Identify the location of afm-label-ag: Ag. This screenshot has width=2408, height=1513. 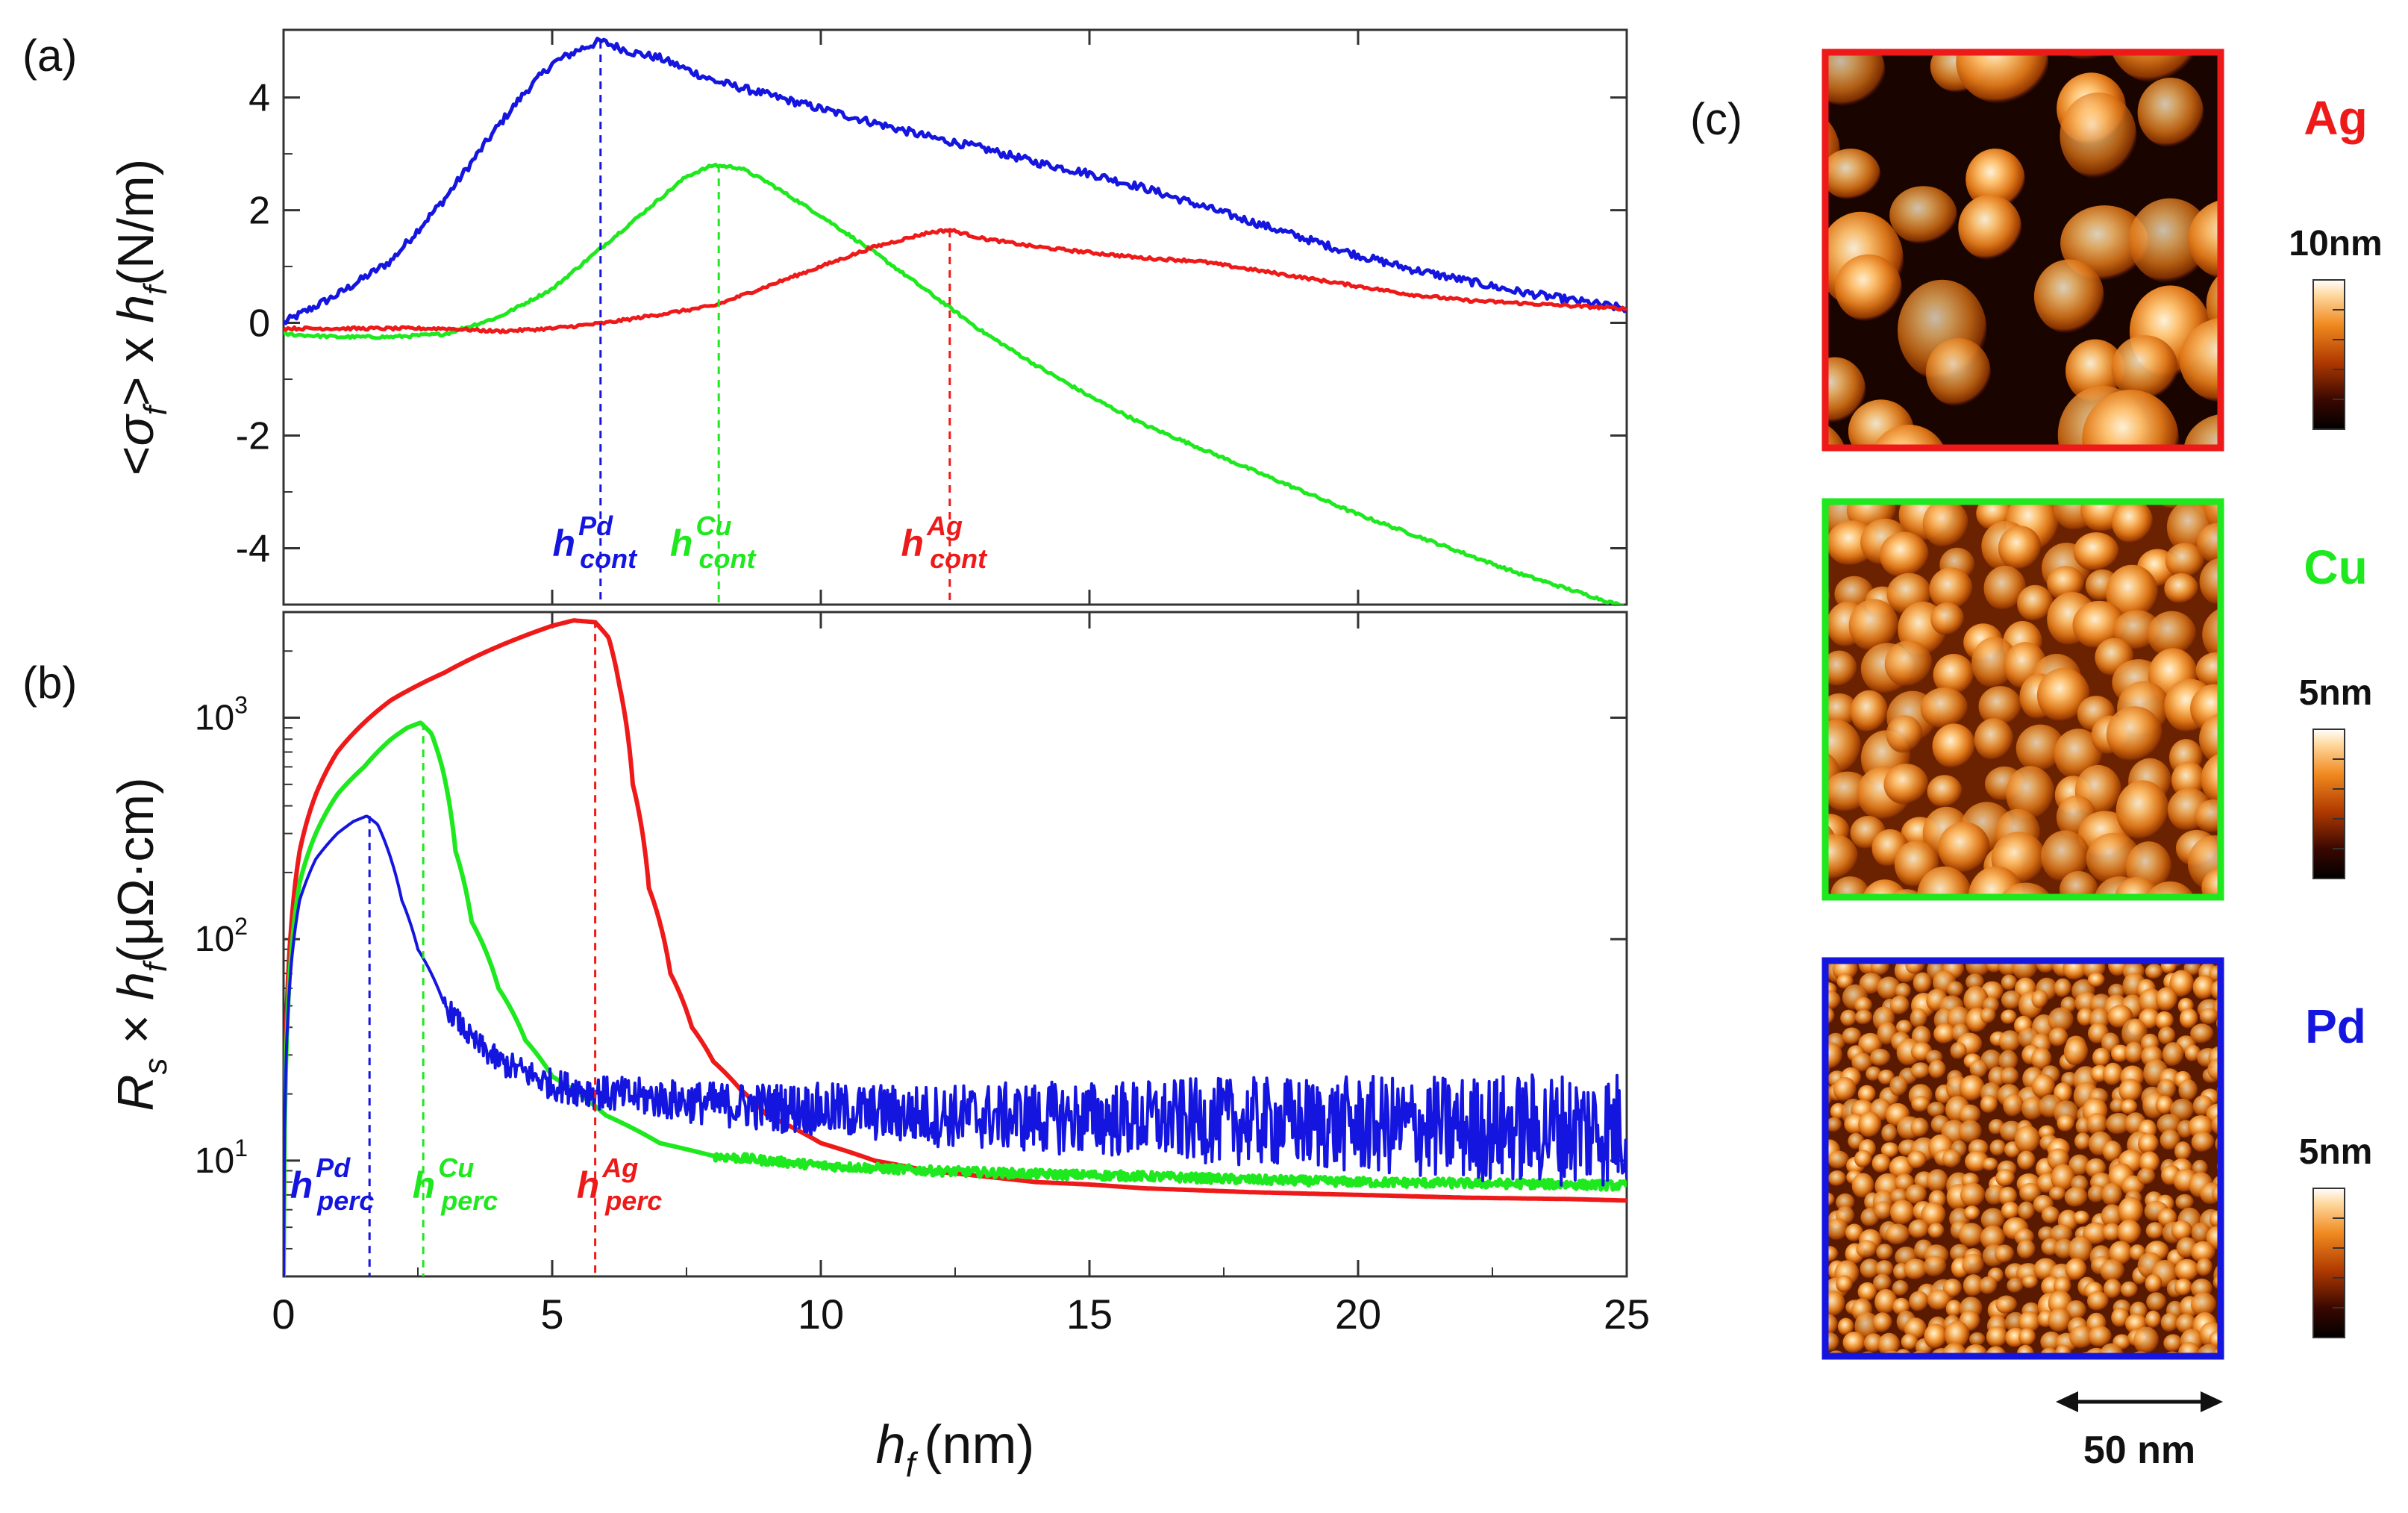
(2335, 118).